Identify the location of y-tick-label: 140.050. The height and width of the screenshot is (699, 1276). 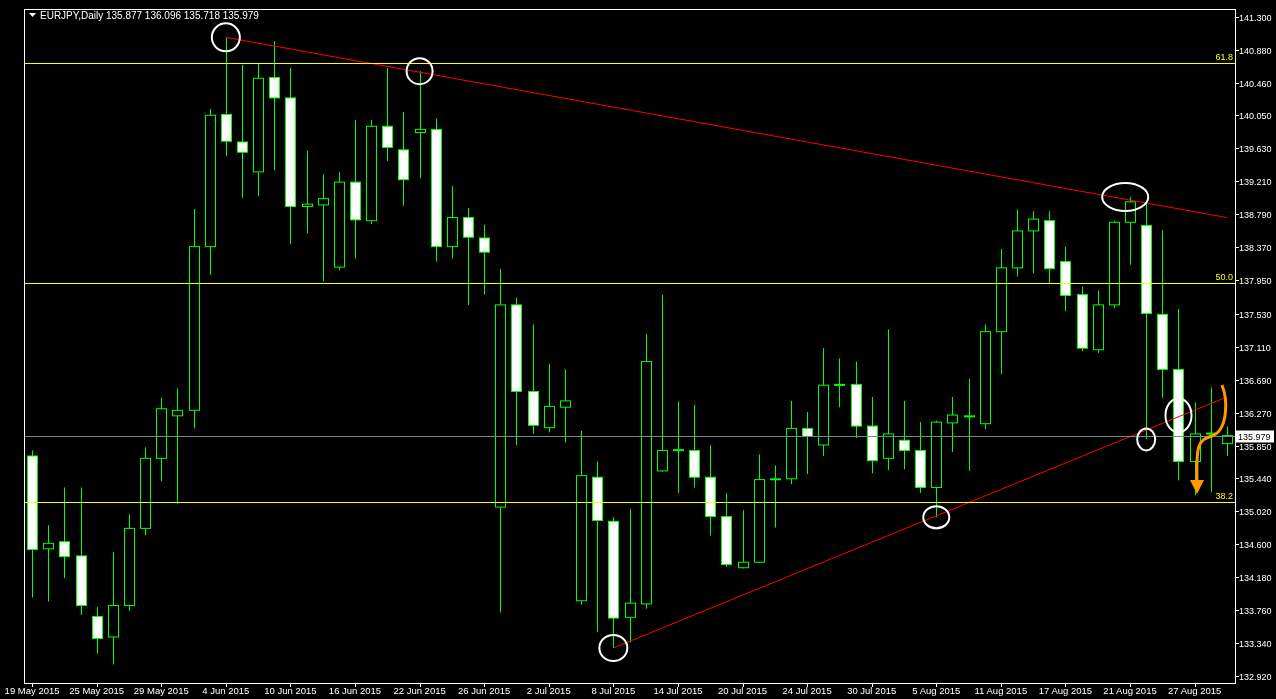
(1255, 115).